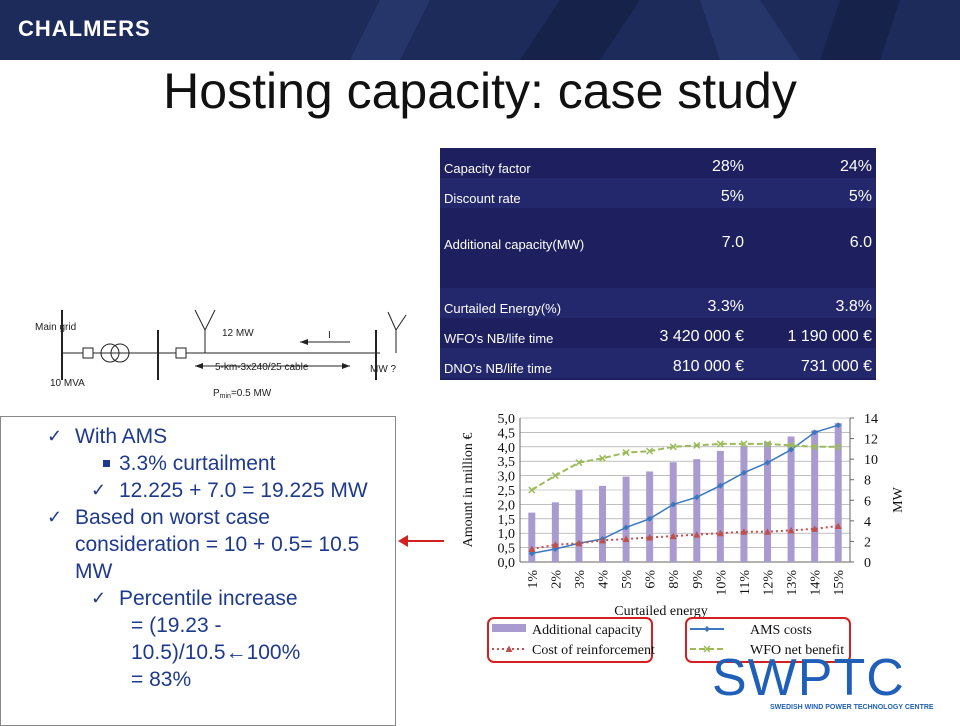 This screenshot has height=726, width=960. Describe the element at coordinates (708, 366) in the screenshot. I see `table-cell: 810 000 €` at that location.